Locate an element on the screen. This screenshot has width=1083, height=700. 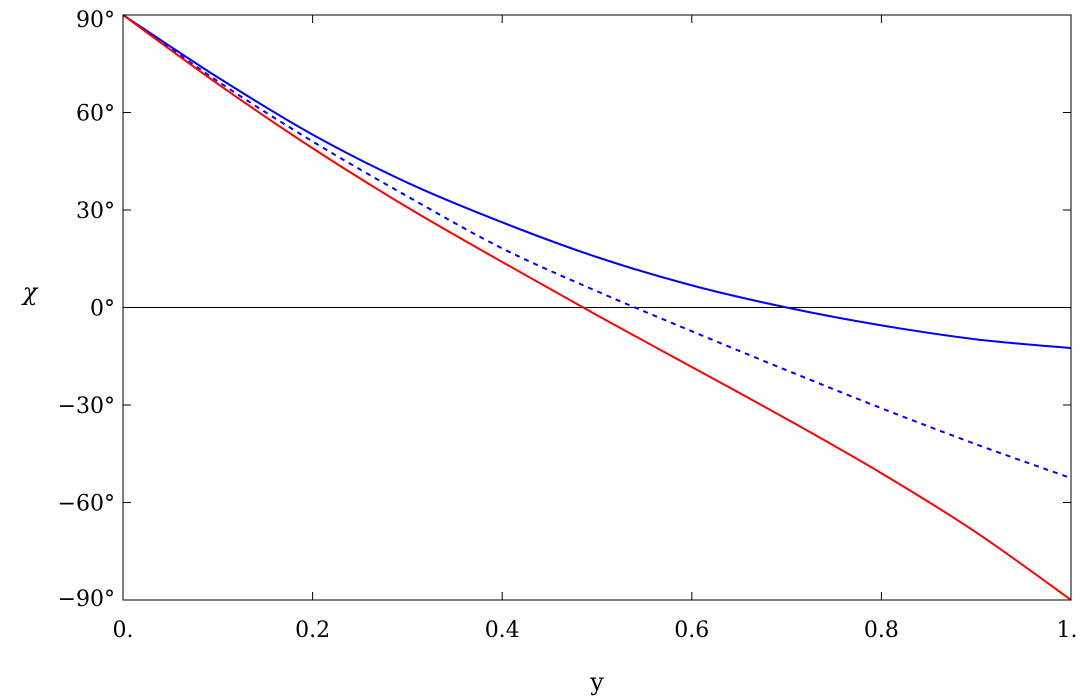
y-tick-label: −60° is located at coordinates (86, 504).